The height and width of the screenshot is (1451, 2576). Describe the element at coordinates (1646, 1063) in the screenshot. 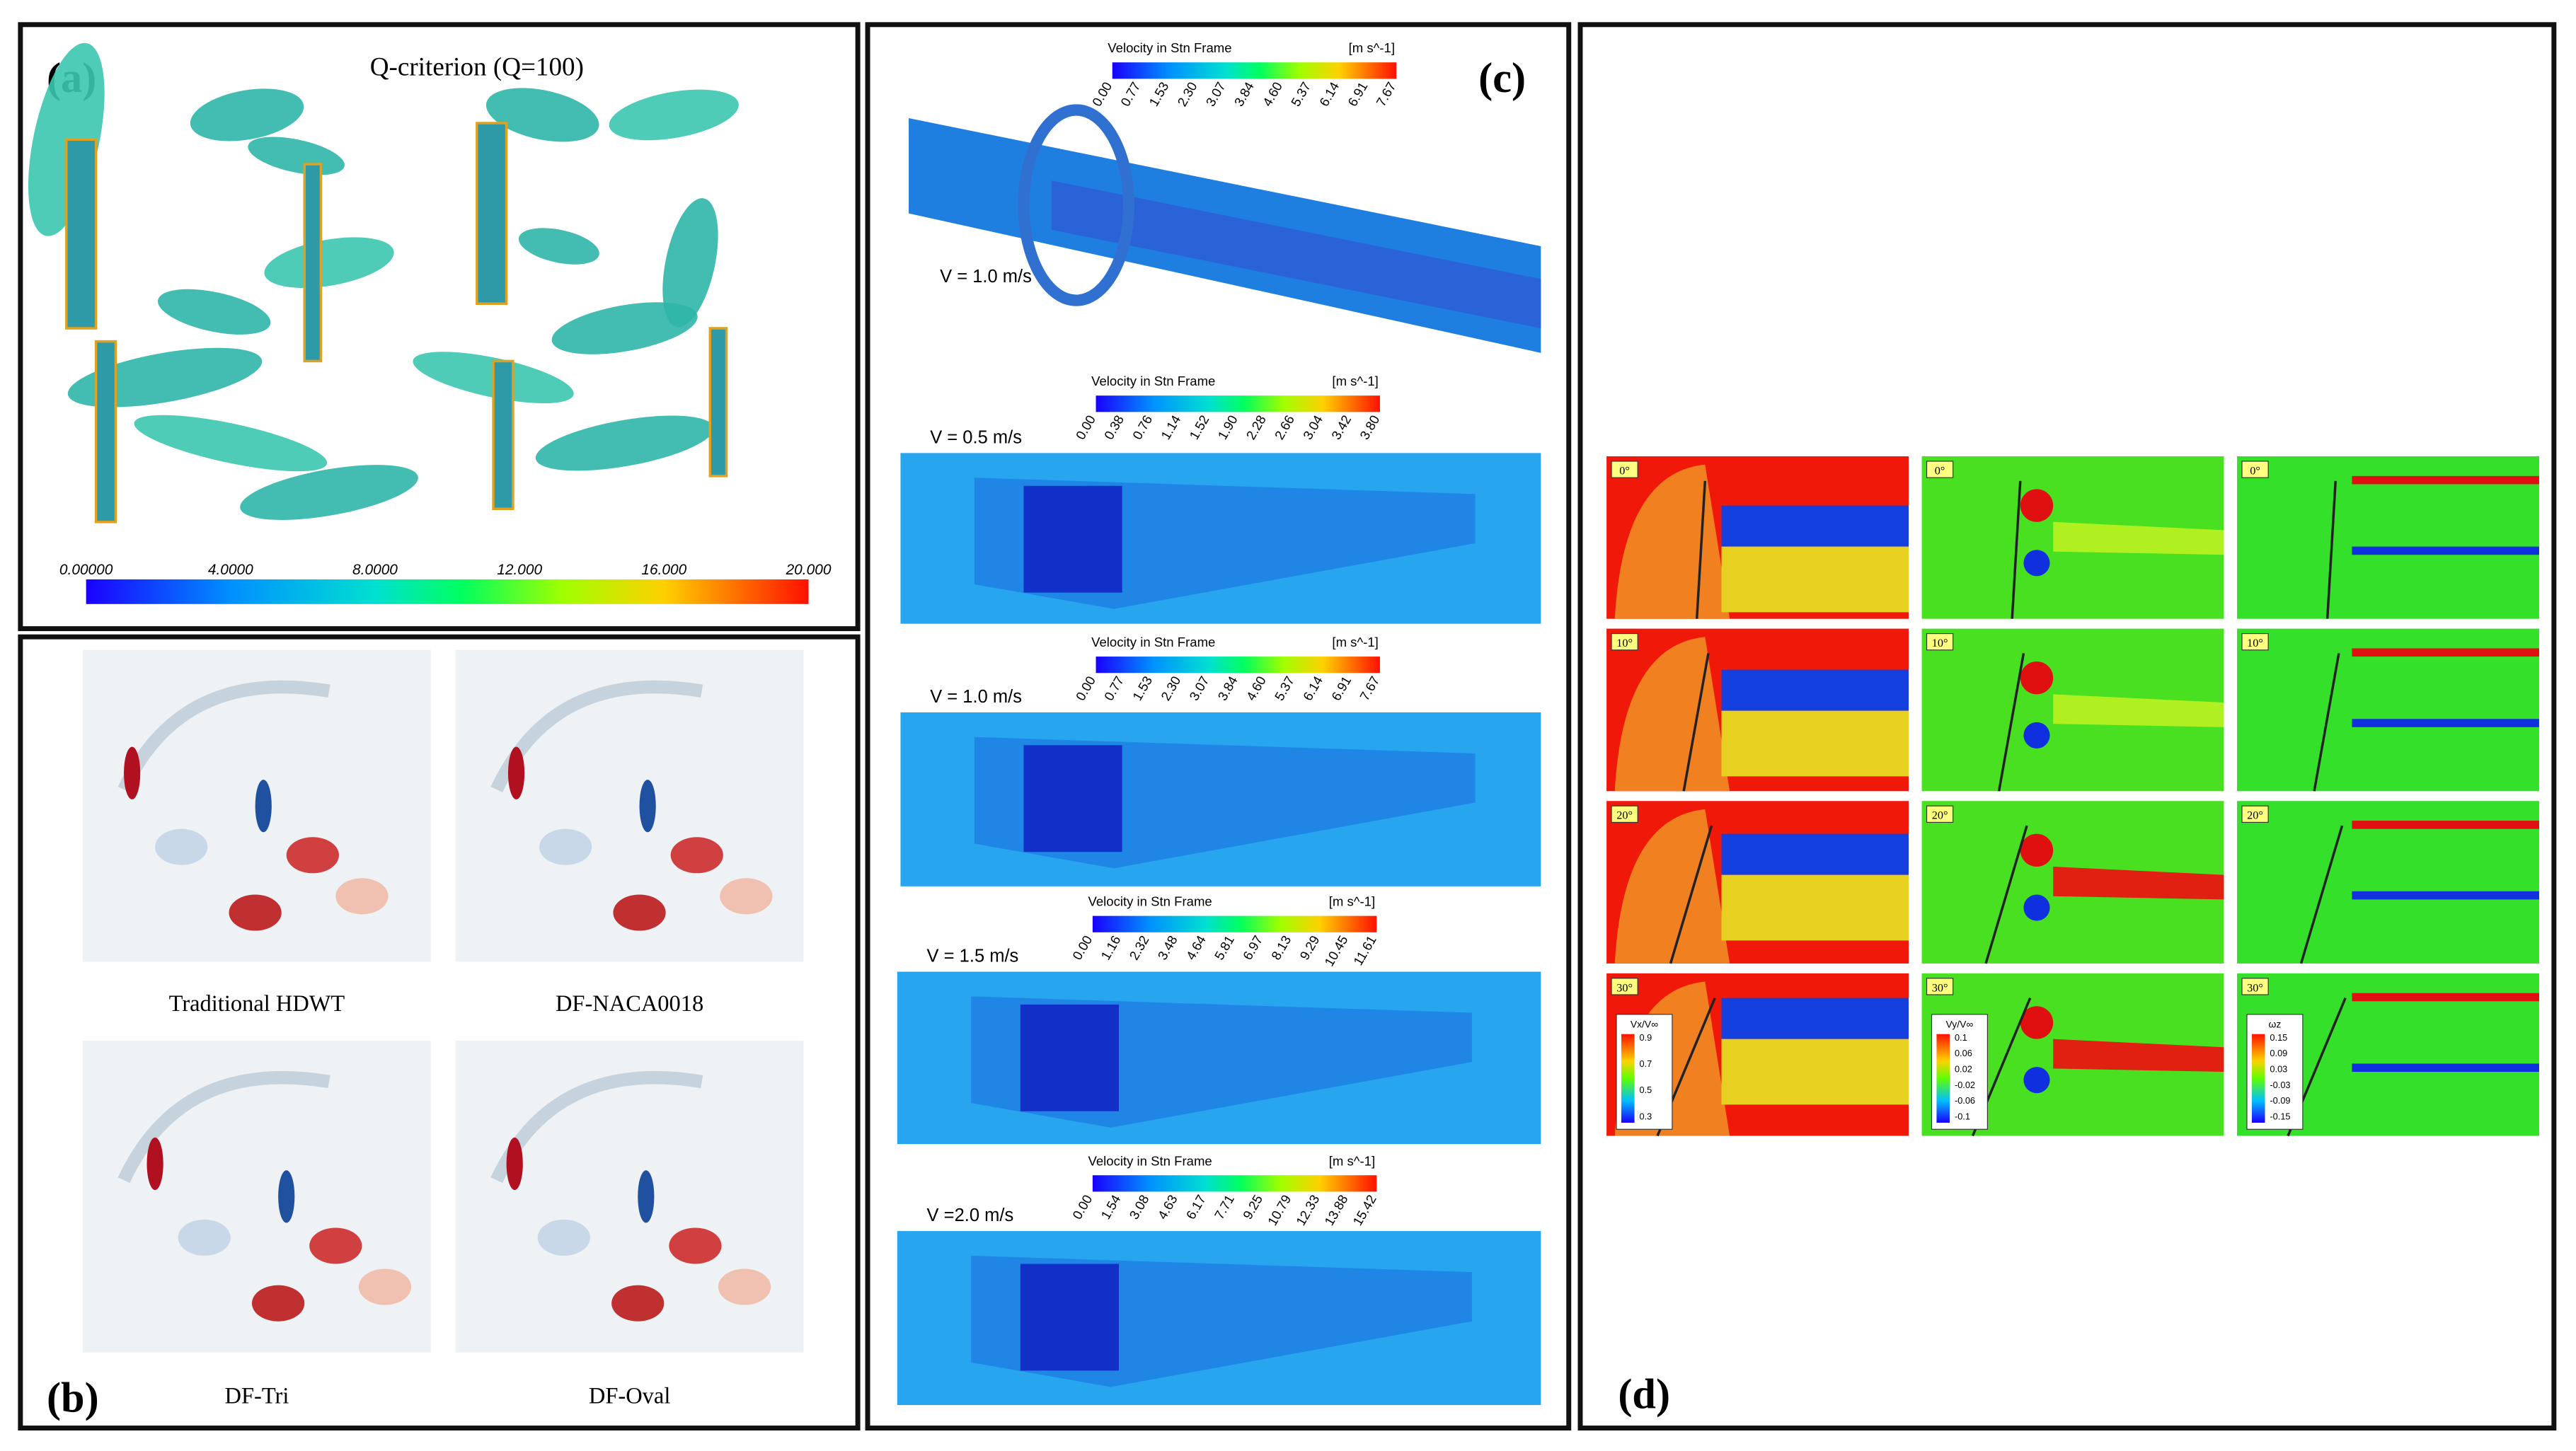

I see `colorbar-tick: 0.7` at that location.